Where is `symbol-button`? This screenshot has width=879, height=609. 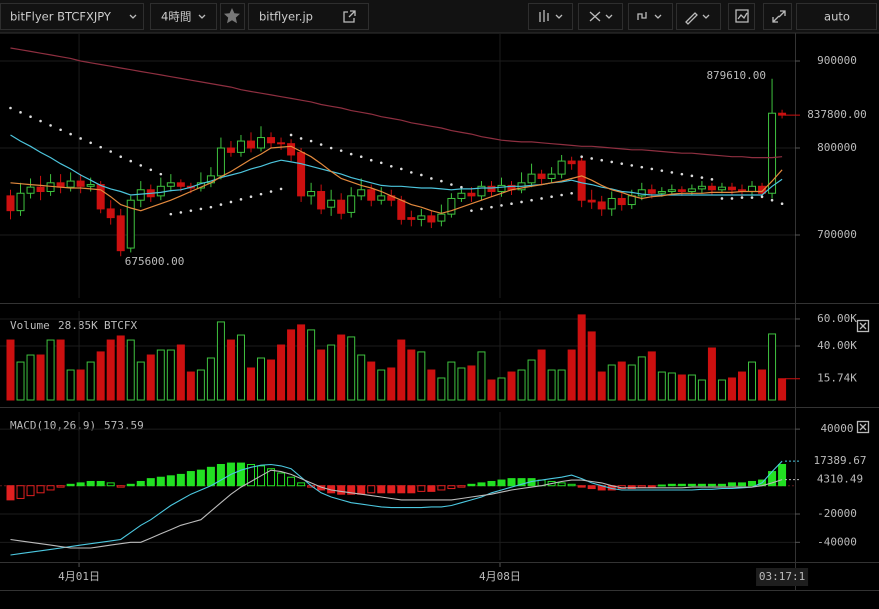 symbol-button is located at coordinates (72, 16).